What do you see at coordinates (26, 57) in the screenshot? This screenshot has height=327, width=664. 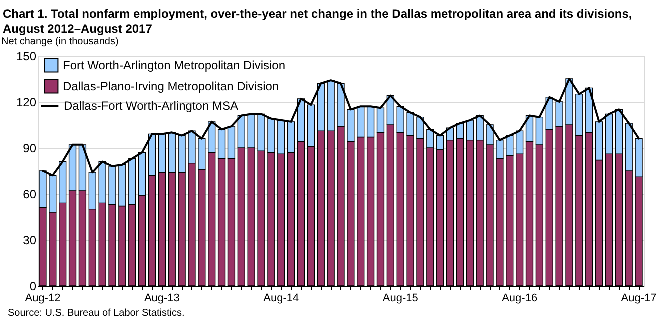 I see `y-tick-label: 150` at bounding box center [26, 57].